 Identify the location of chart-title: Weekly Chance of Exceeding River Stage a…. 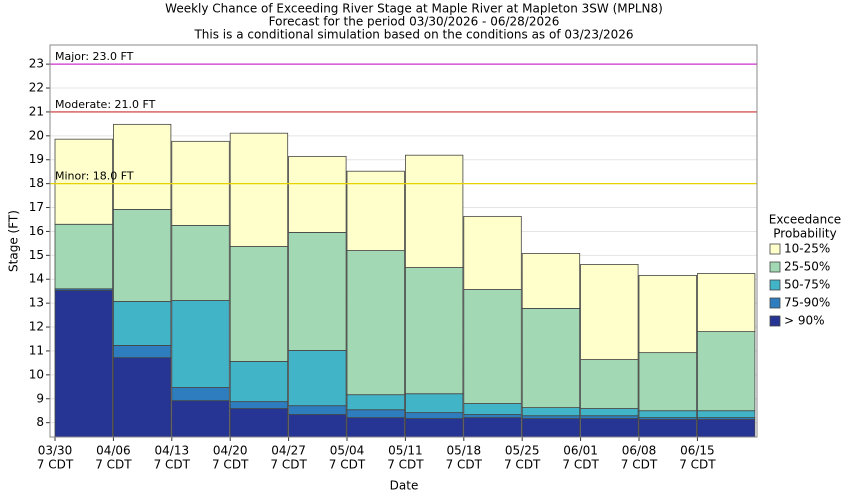
(414, 9).